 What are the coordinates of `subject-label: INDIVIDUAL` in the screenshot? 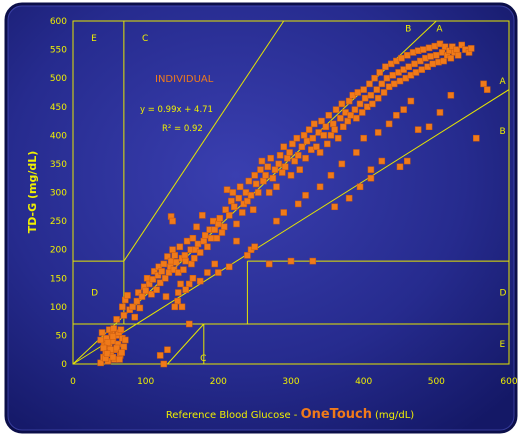 It's located at (184, 79).